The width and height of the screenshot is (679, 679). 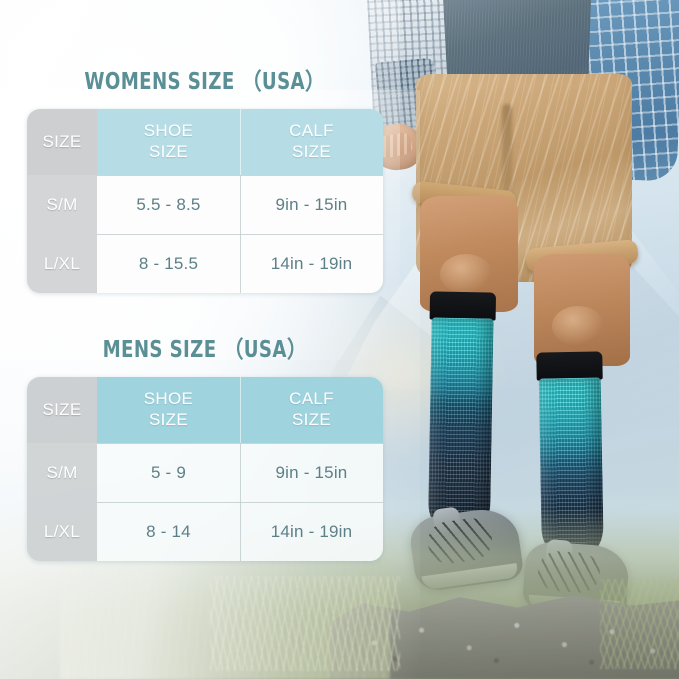 What do you see at coordinates (168, 531) in the screenshot?
I see `row-shoe-size: 8 - 14` at bounding box center [168, 531].